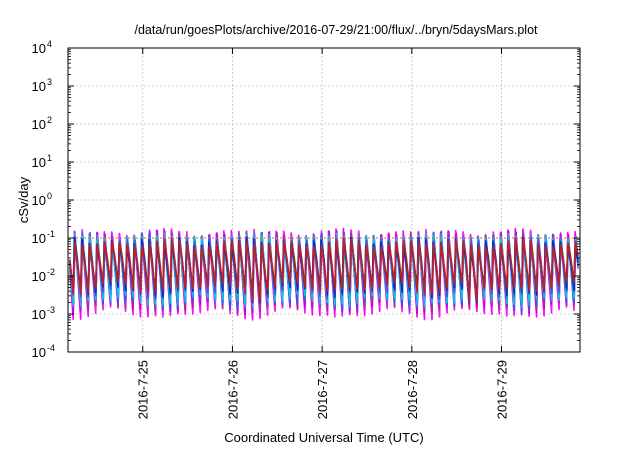  Describe the element at coordinates (322, 389) in the screenshot. I see `x-tick-label: 2016-7-27` at that location.